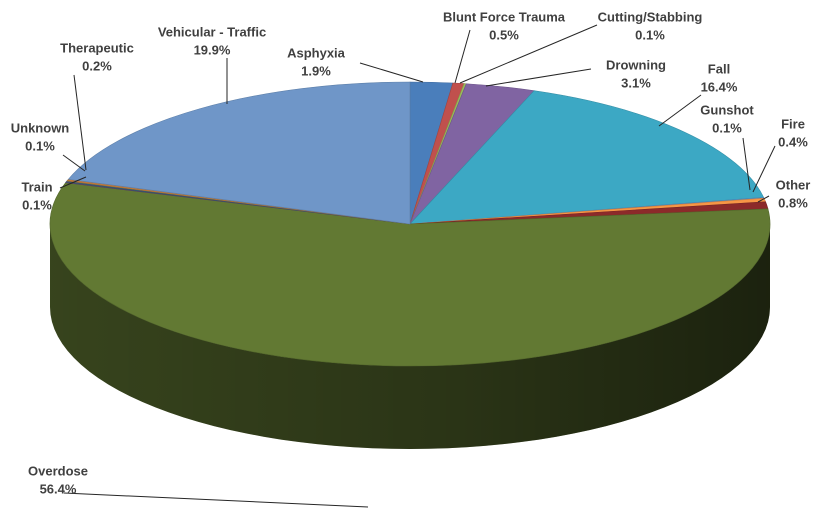  Describe the element at coordinates (391, 72) in the screenshot. I see `leader-line-asphyxia` at that location.